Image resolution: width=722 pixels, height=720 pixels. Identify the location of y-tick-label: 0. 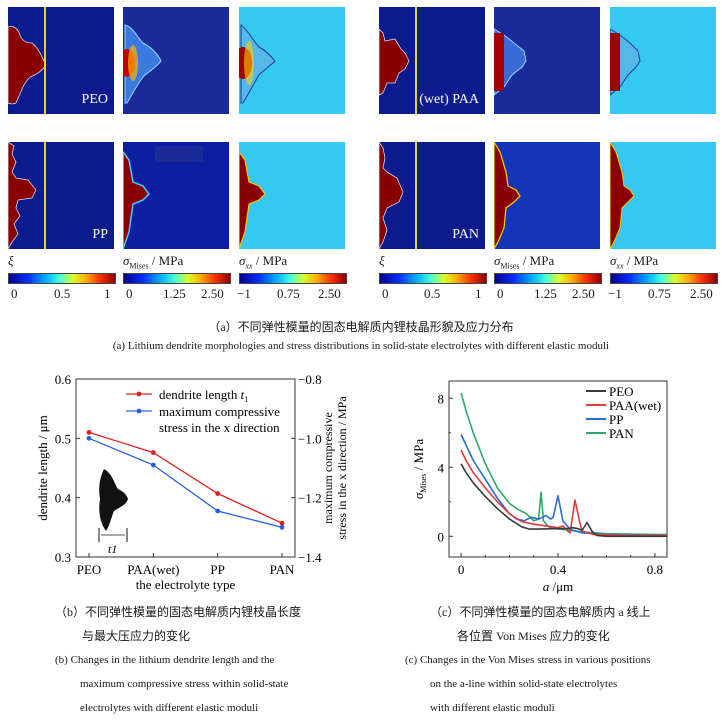
(441, 536).